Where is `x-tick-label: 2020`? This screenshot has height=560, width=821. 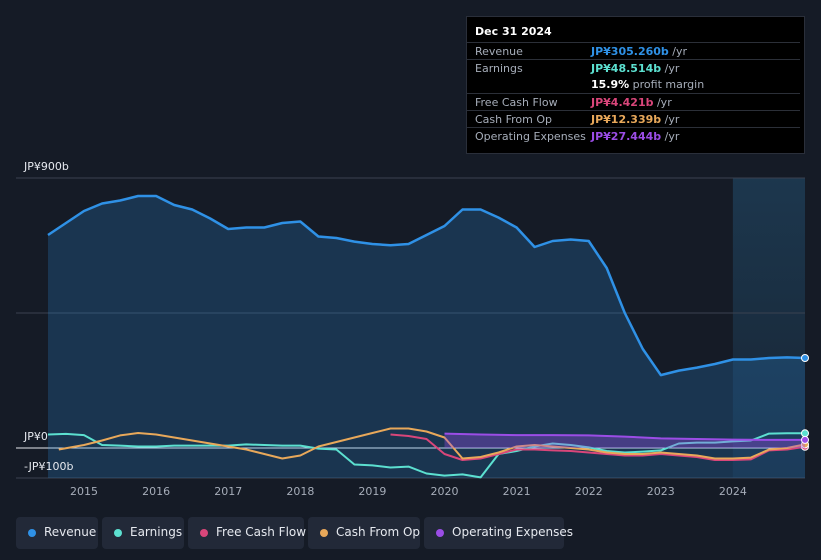 x-tick-label: 2020 is located at coordinates (445, 491).